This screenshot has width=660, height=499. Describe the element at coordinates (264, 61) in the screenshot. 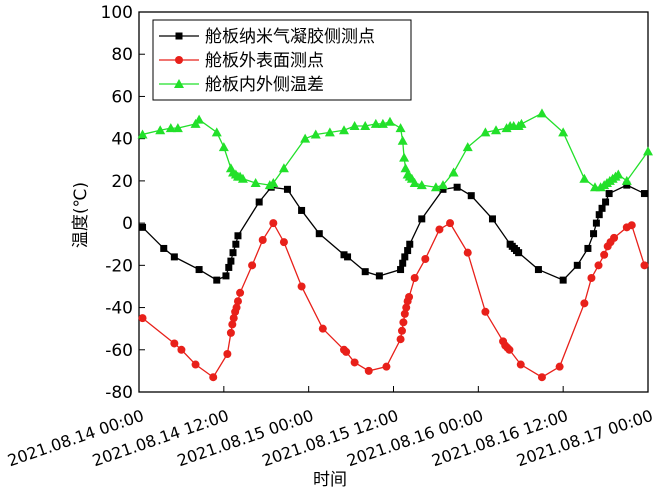

I see `legend-label: 舱板外表面测点` at that location.